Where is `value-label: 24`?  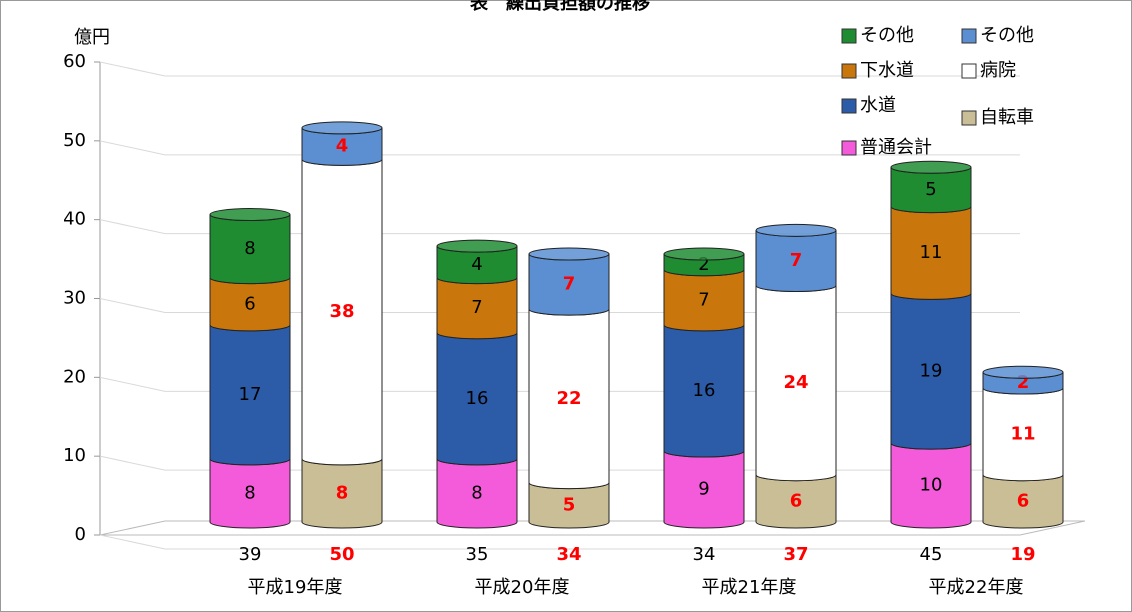
value-label: 24 is located at coordinates (795, 382).